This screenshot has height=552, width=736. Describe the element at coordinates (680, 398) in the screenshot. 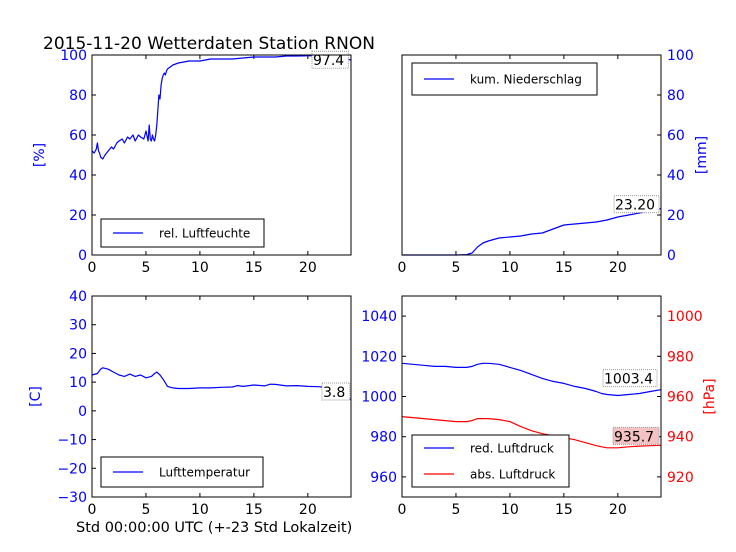

I see `y-tick-label-right: 960` at that location.